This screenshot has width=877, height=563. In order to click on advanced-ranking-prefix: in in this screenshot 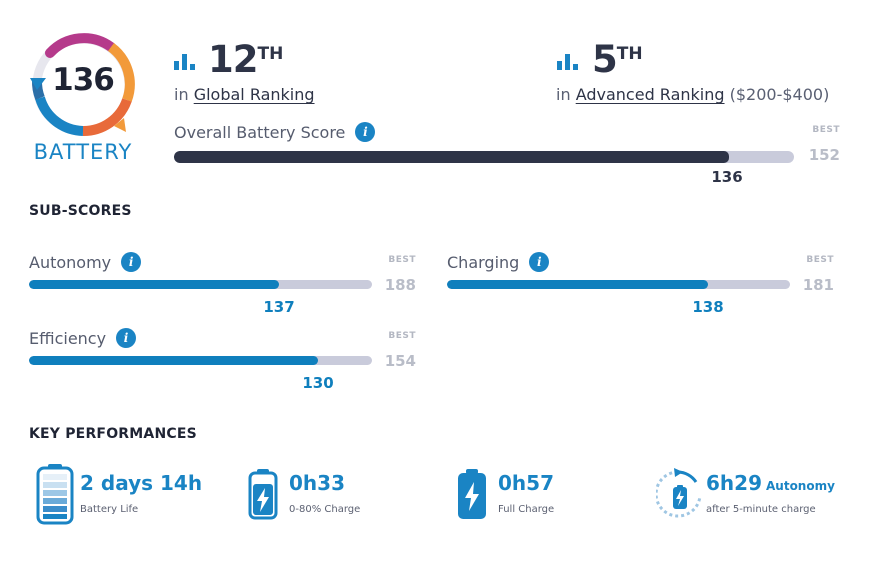, I will do `click(563, 94)`.